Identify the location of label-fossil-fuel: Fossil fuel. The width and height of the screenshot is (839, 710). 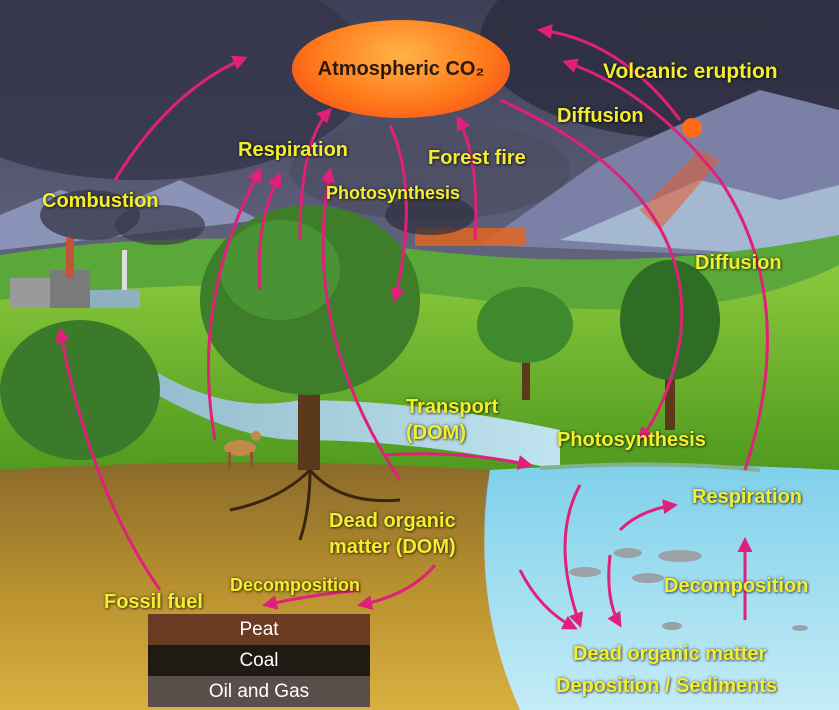
(153, 602).